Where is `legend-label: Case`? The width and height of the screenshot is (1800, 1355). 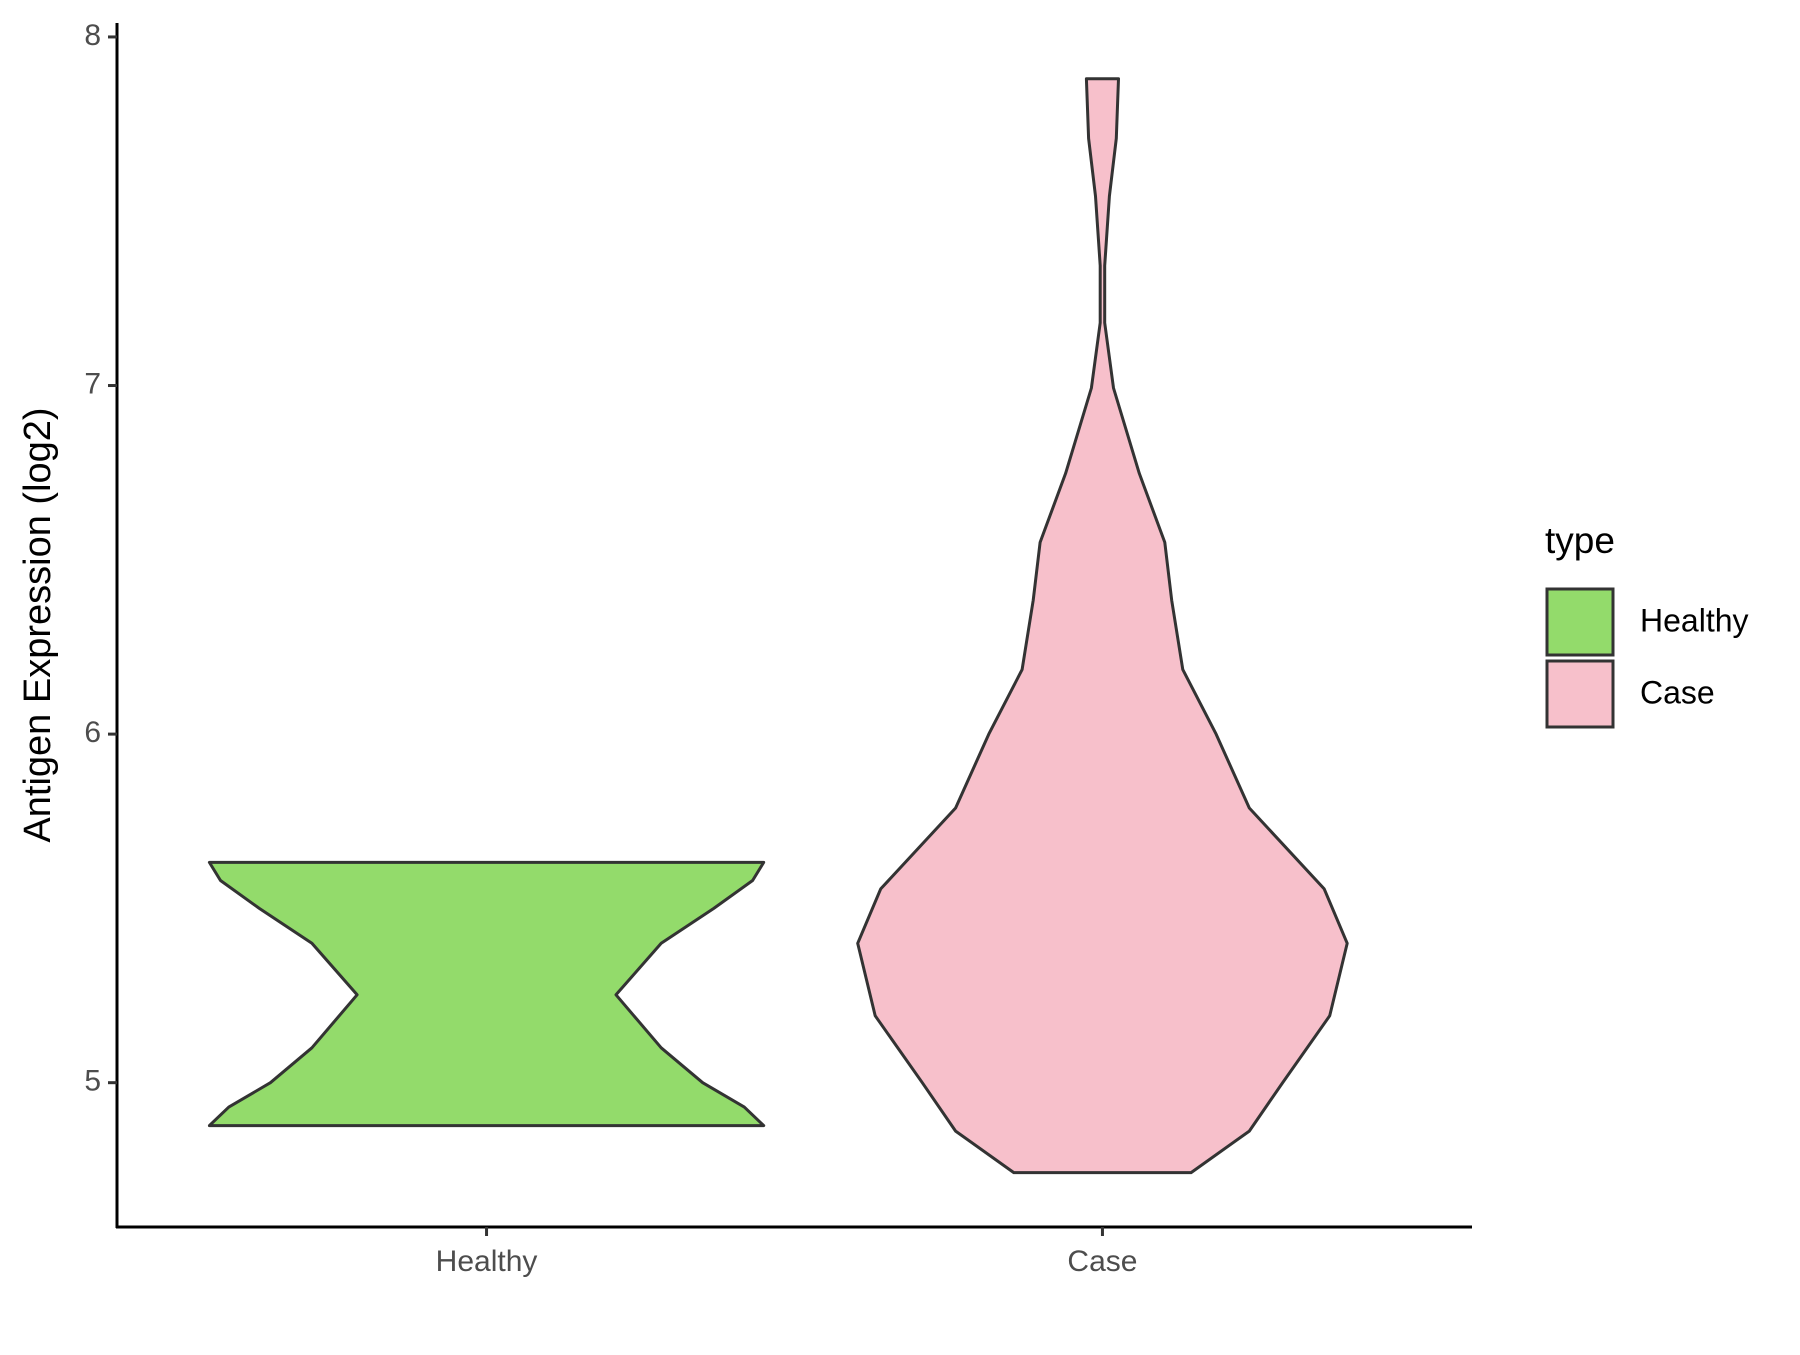
legend-label: Case is located at coordinates (1677, 692).